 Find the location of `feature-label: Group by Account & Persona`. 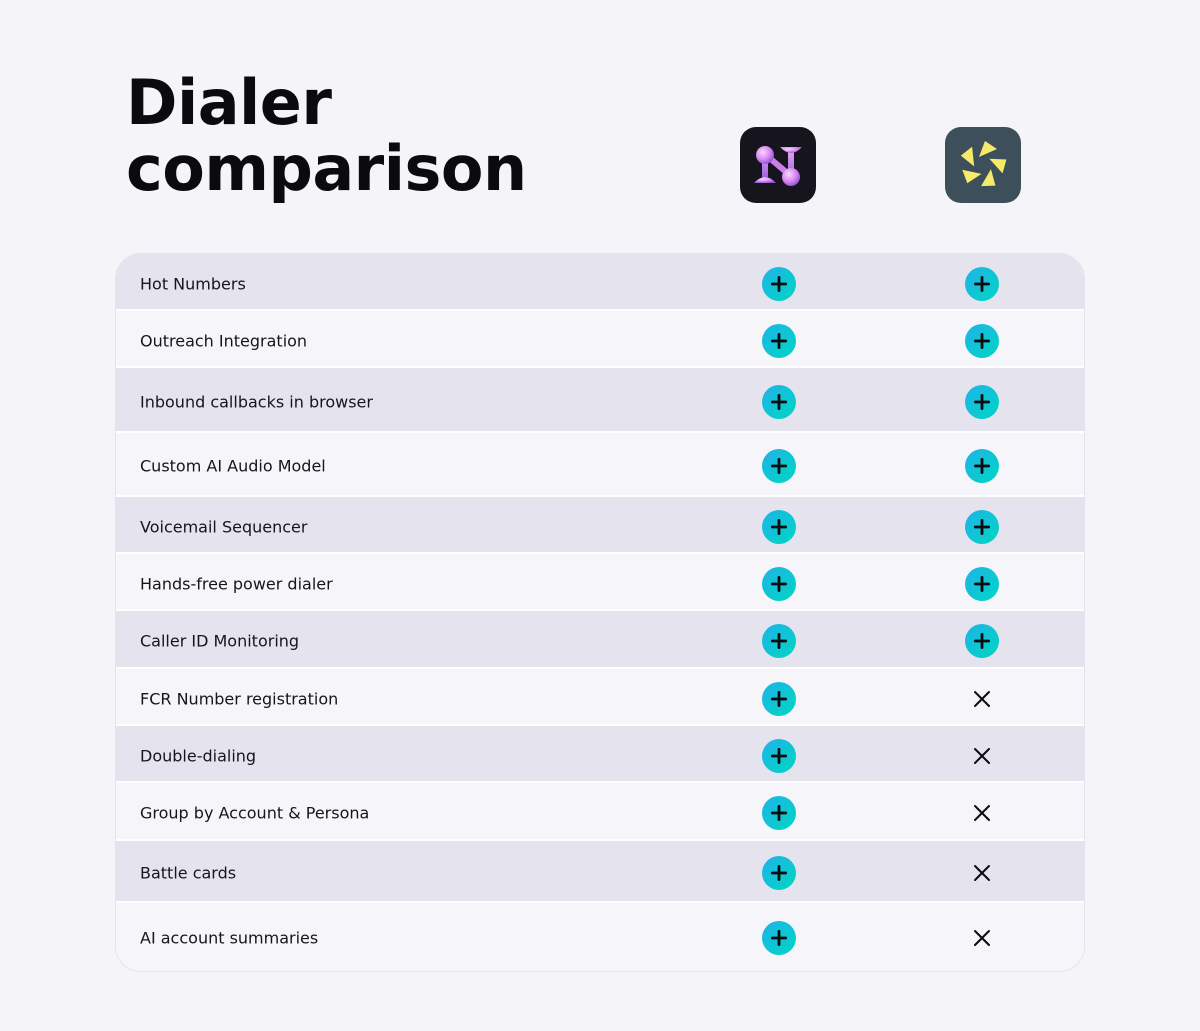

feature-label: Group by Account & Persona is located at coordinates (255, 813).